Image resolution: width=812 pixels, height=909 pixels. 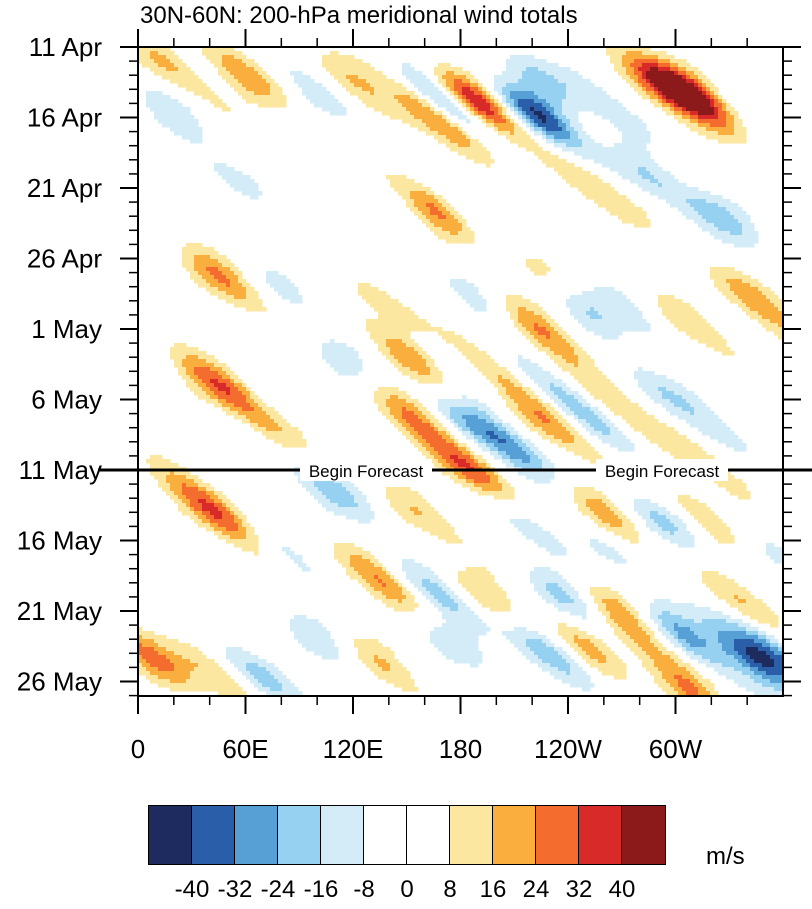 I want to click on y-tick-label: 21 Apr, so click(x=65, y=188).